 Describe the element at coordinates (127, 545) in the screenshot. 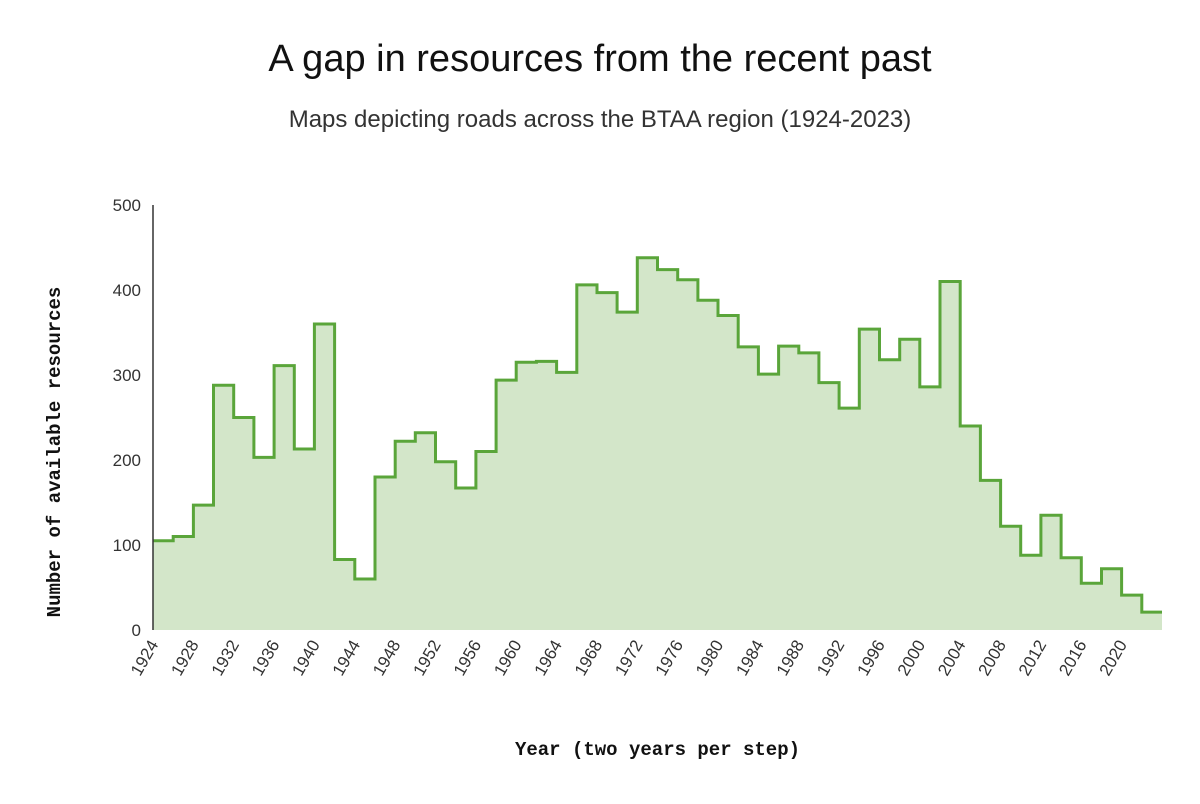

I see `y-tick-label: 100` at that location.